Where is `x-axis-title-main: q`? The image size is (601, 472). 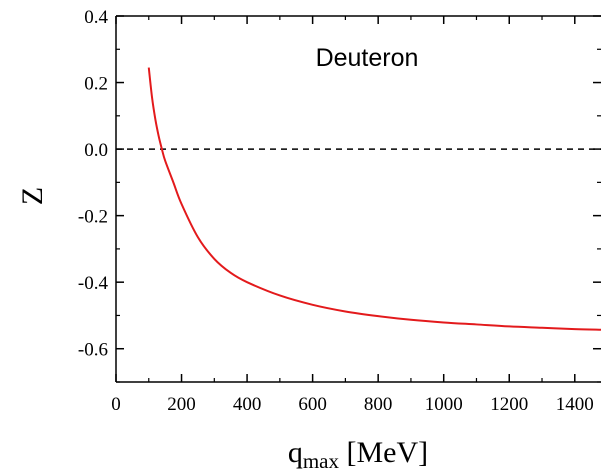 x-axis-title-main: q is located at coordinates (295, 452).